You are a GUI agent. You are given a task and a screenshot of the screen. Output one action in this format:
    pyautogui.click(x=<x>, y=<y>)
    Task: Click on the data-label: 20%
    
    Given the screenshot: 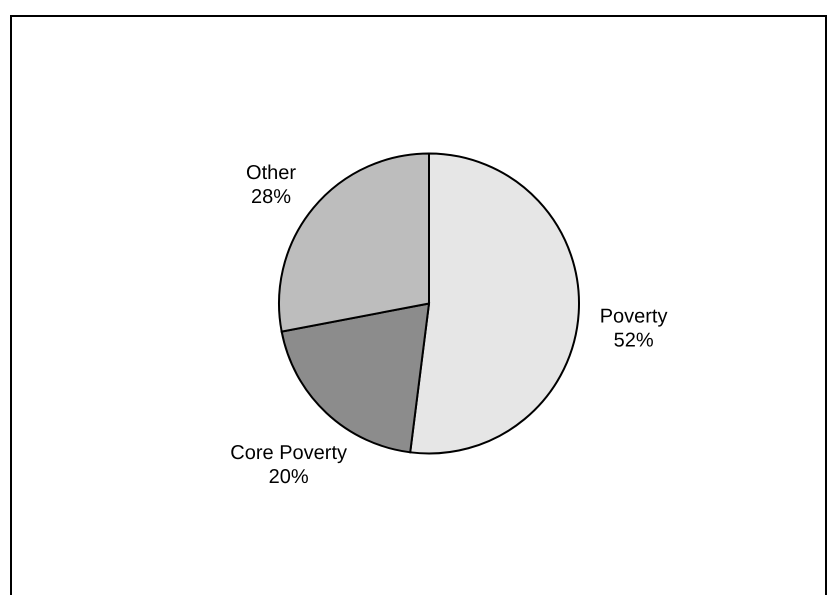 What is the action you would take?
    pyautogui.click(x=288, y=477)
    